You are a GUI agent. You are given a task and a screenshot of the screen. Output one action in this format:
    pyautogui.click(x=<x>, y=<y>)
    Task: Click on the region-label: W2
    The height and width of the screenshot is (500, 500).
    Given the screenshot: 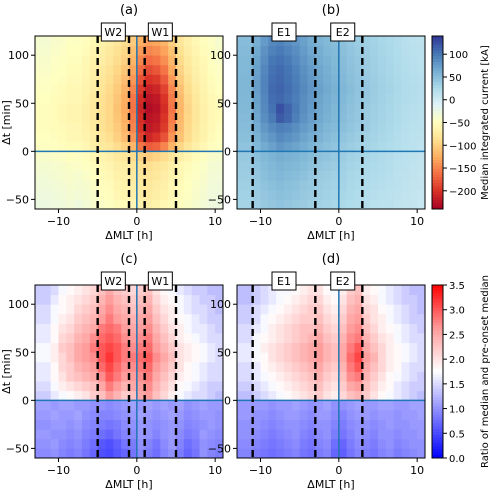 What is the action you would take?
    pyautogui.click(x=113, y=281)
    